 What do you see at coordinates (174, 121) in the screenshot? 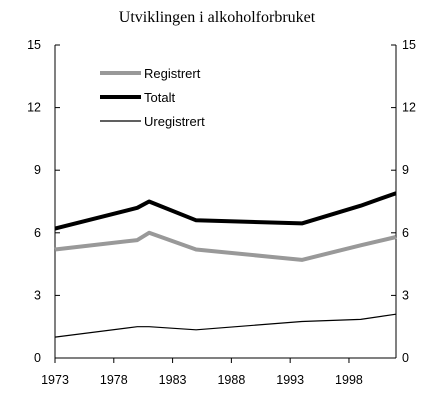
I see `legend-label-uregistrert: Uregistrert` at bounding box center [174, 121].